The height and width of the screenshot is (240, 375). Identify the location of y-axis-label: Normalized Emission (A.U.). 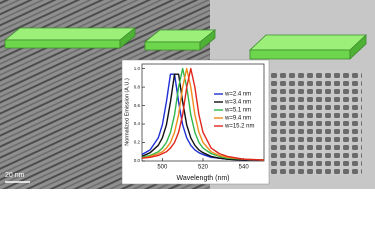
(127, 112).